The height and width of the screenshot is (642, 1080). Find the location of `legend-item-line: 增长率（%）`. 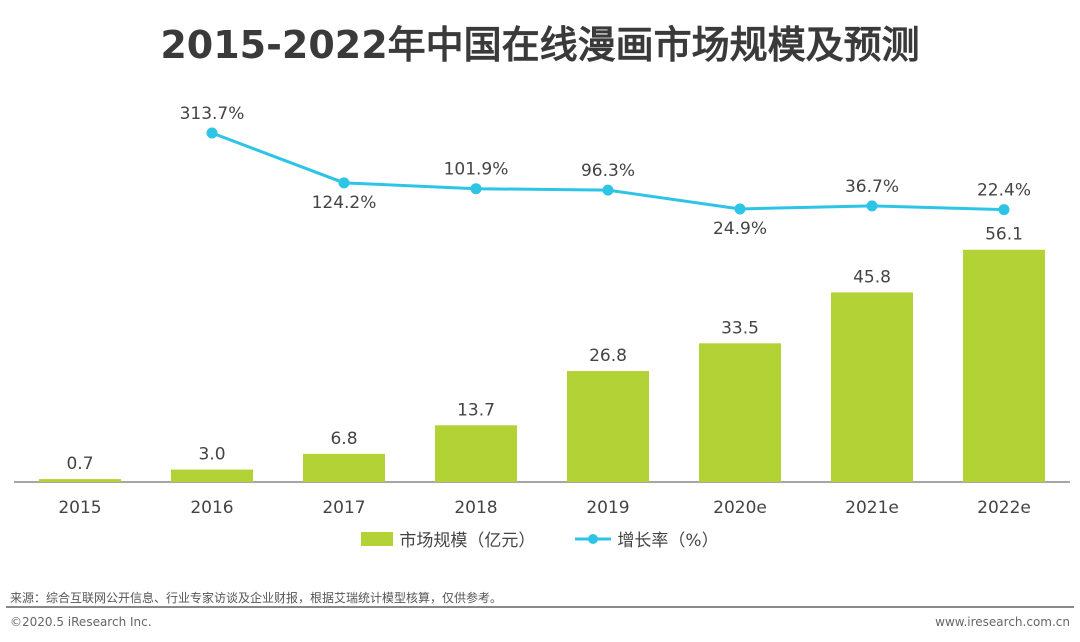

legend-item-line: 增长率（%） is located at coordinates (647, 538).